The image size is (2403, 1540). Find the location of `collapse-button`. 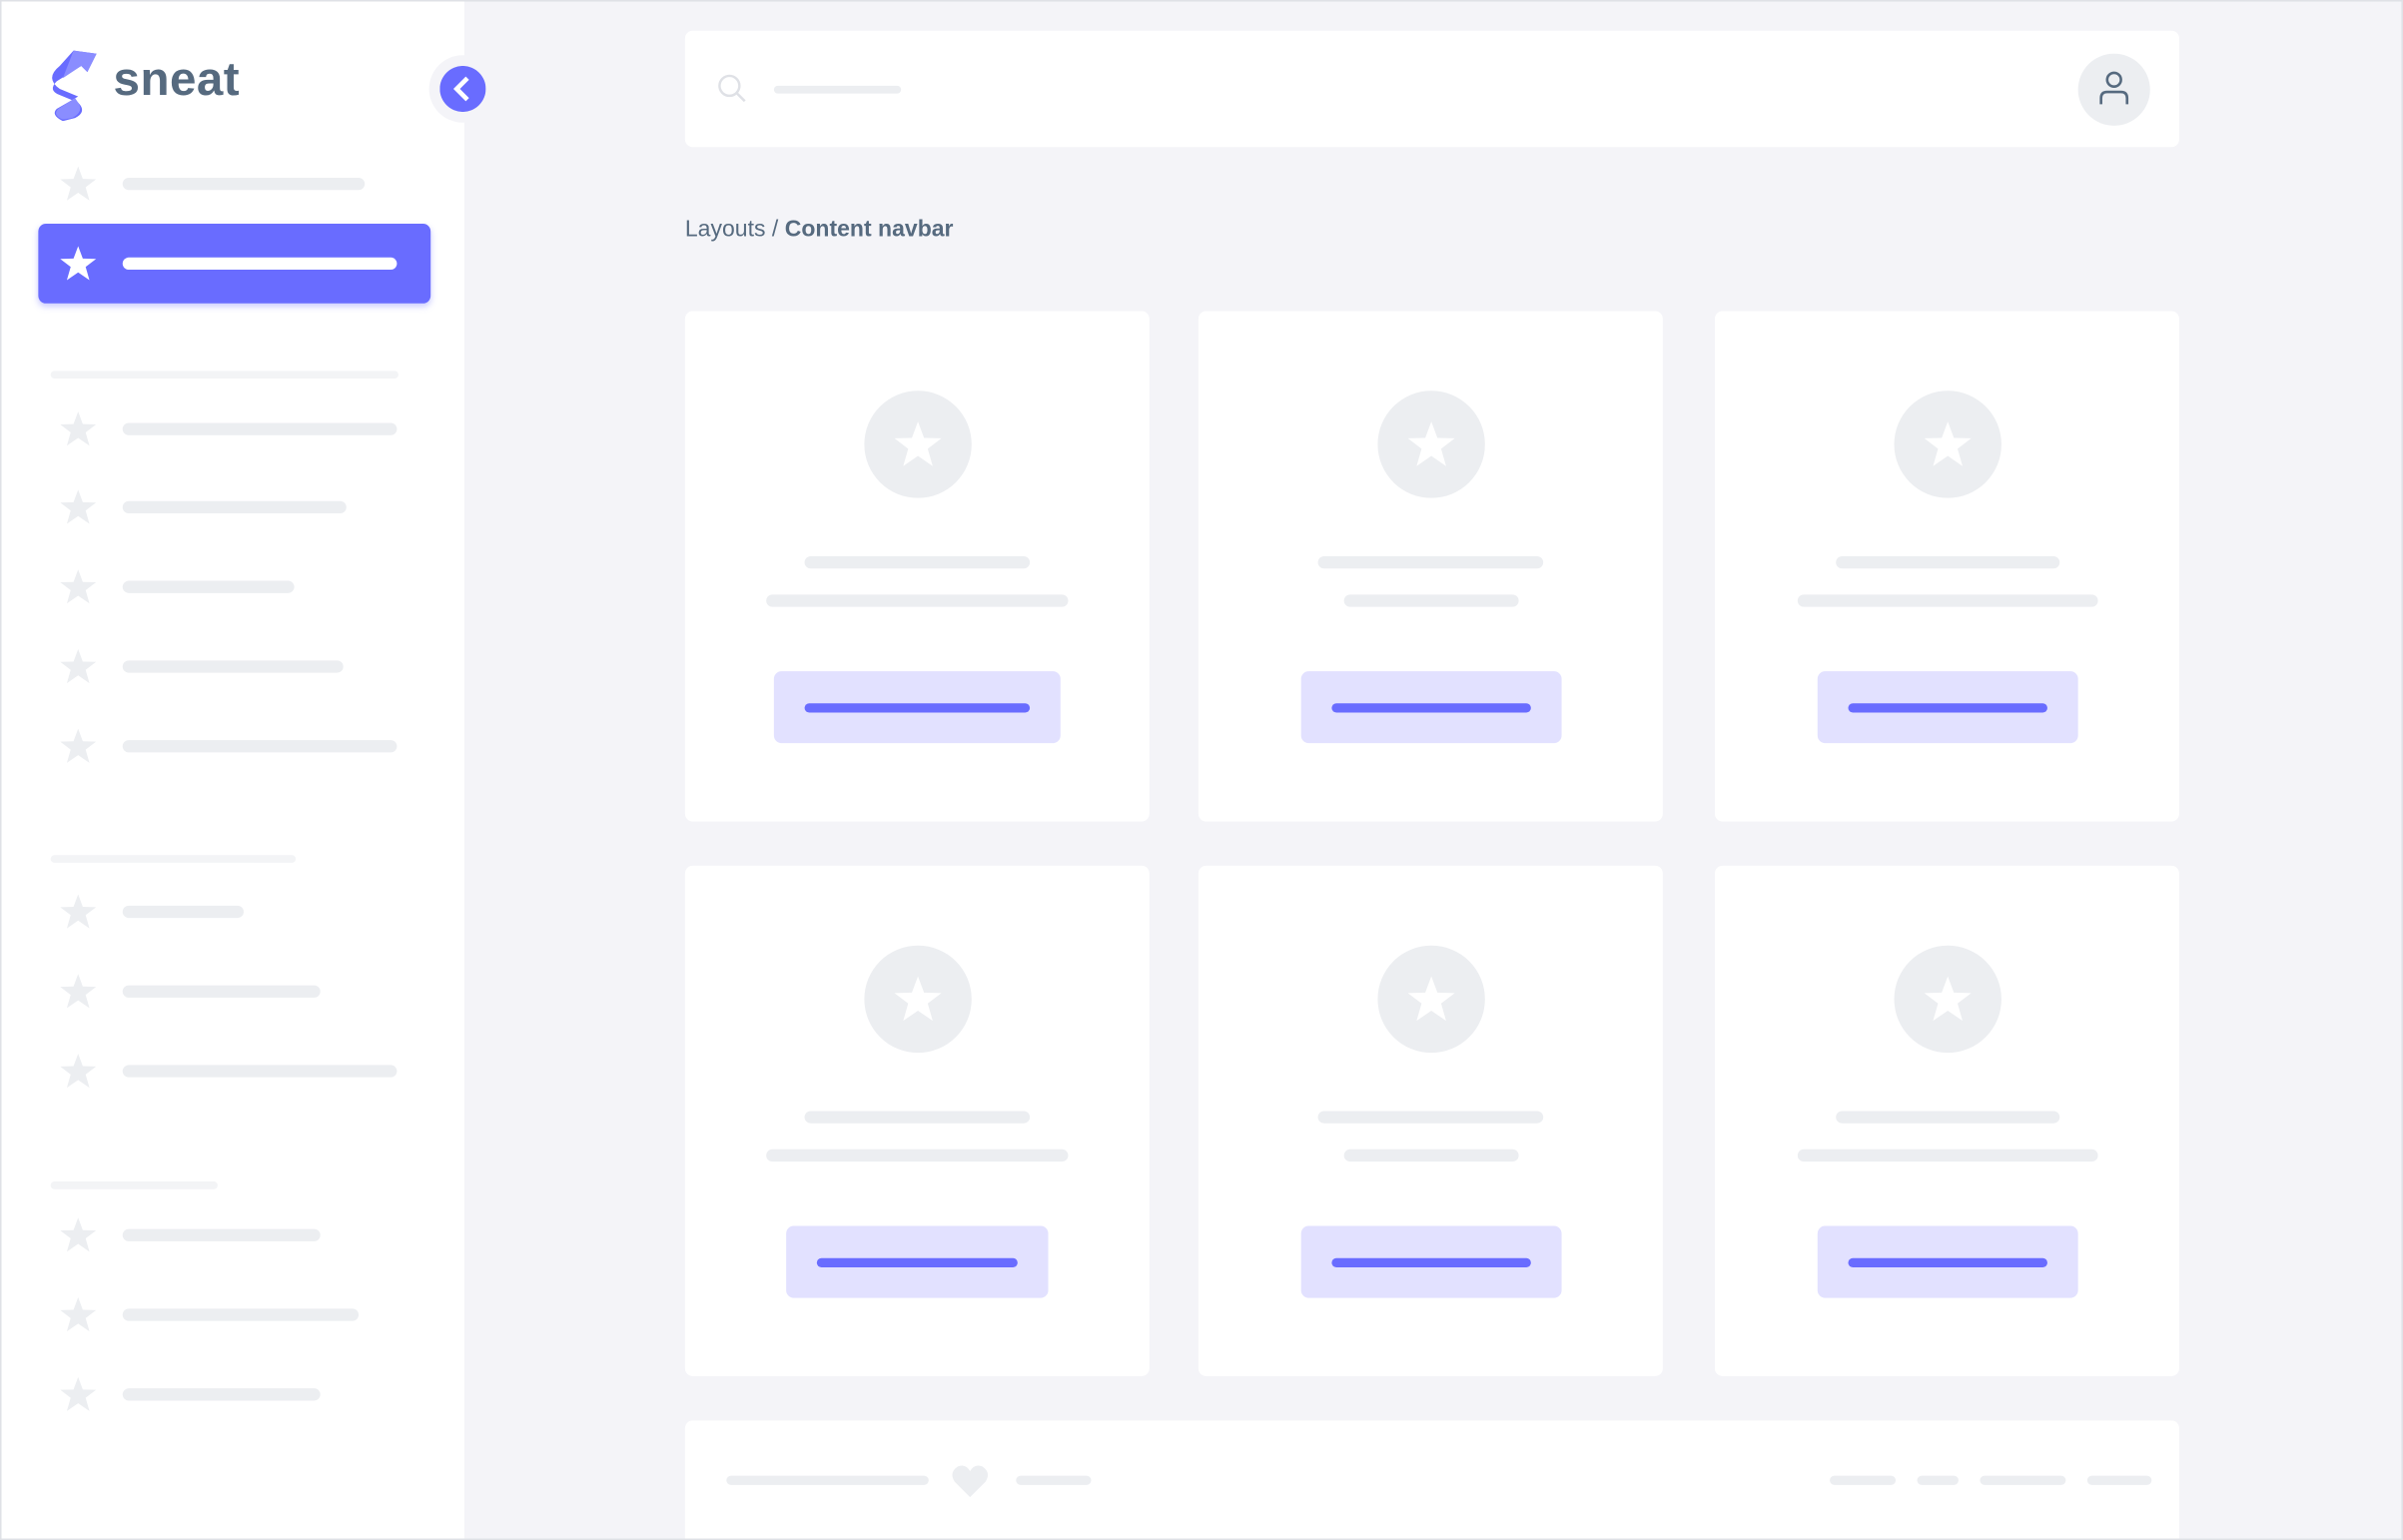

collapse-button is located at coordinates (462, 89).